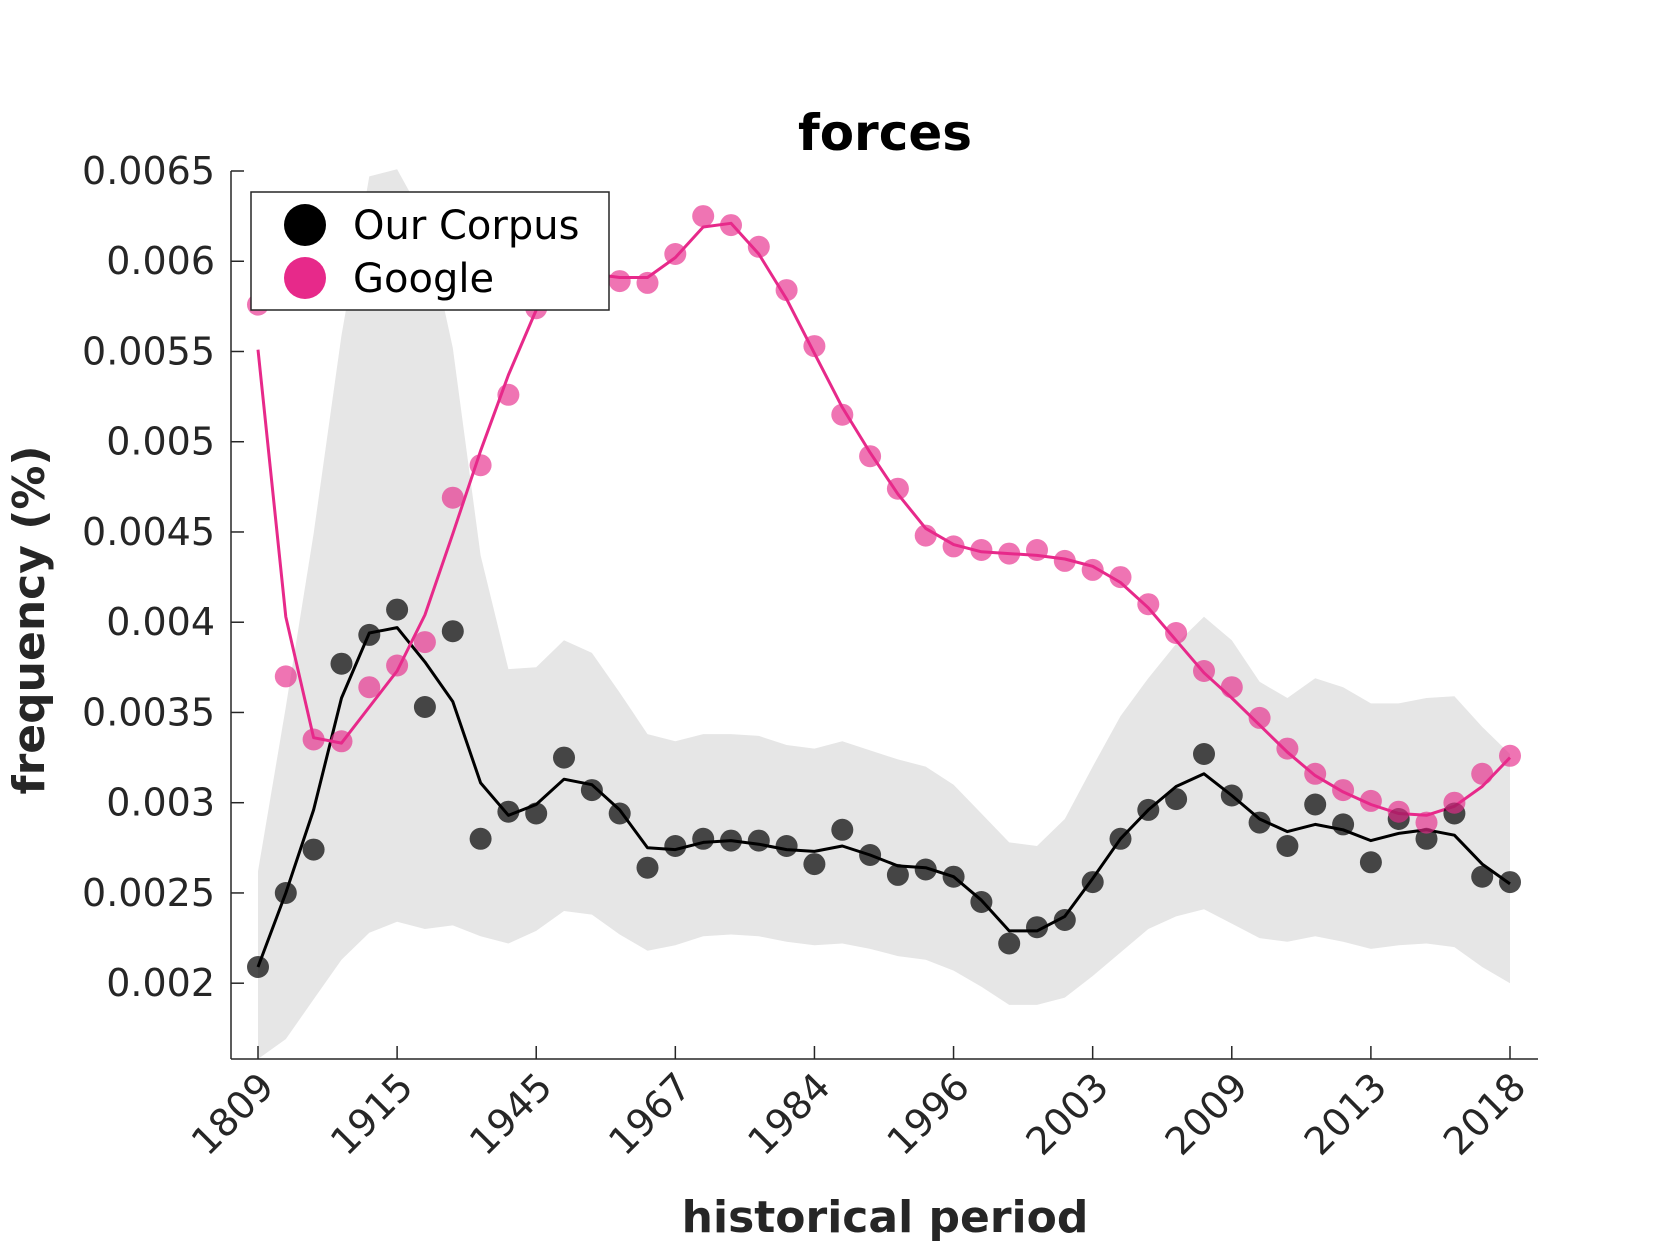  What do you see at coordinates (466, 226) in the screenshot?
I see `legend-label-our-corpus: Our Corpus` at bounding box center [466, 226].